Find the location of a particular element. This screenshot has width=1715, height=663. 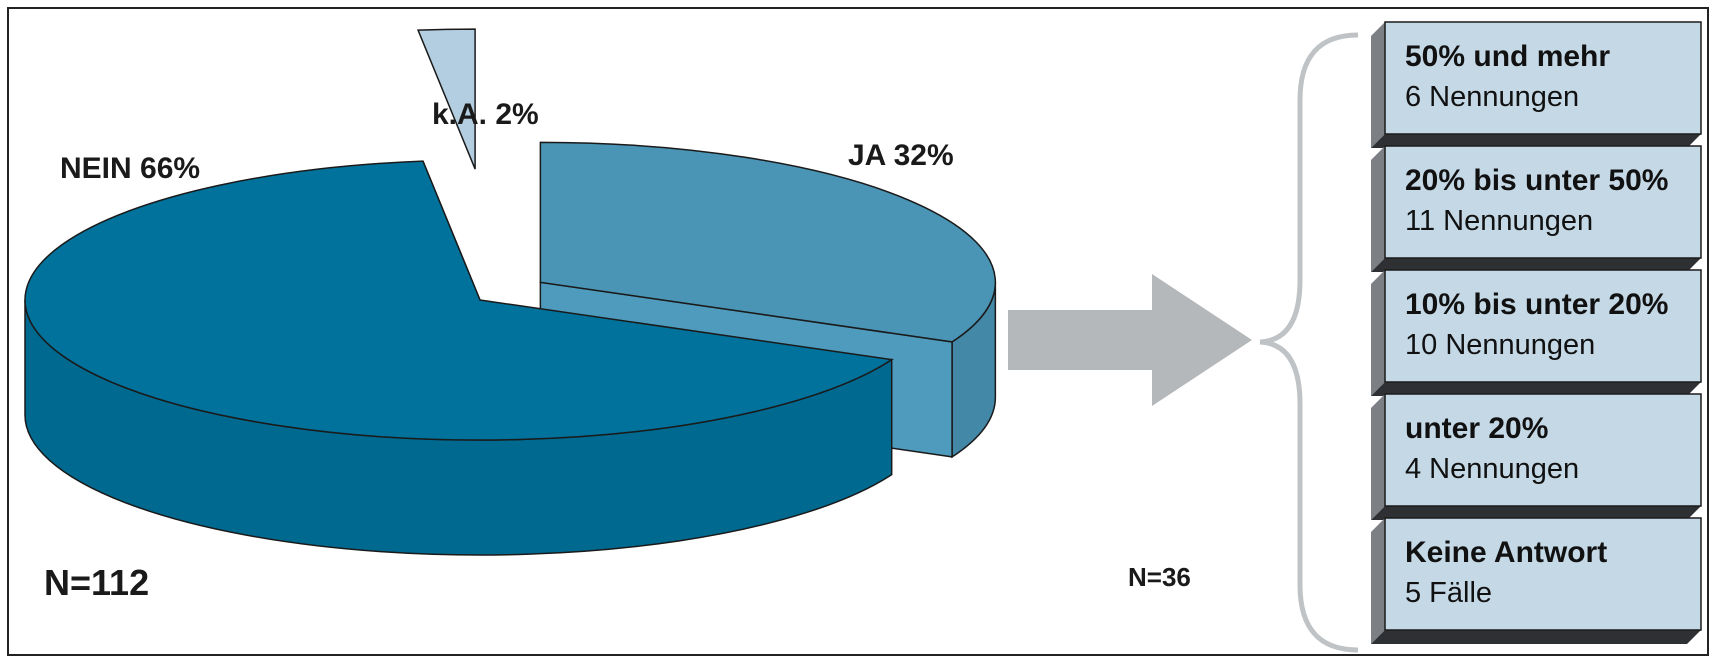

breakdown-box-4: Keine Antwort 5 Fälle is located at coordinates (1536, 580).